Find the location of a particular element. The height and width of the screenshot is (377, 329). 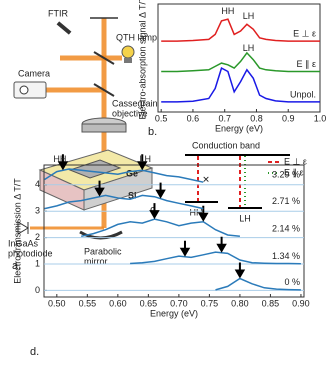

x-tick-label: 0.90 is located at coordinates (301, 303).